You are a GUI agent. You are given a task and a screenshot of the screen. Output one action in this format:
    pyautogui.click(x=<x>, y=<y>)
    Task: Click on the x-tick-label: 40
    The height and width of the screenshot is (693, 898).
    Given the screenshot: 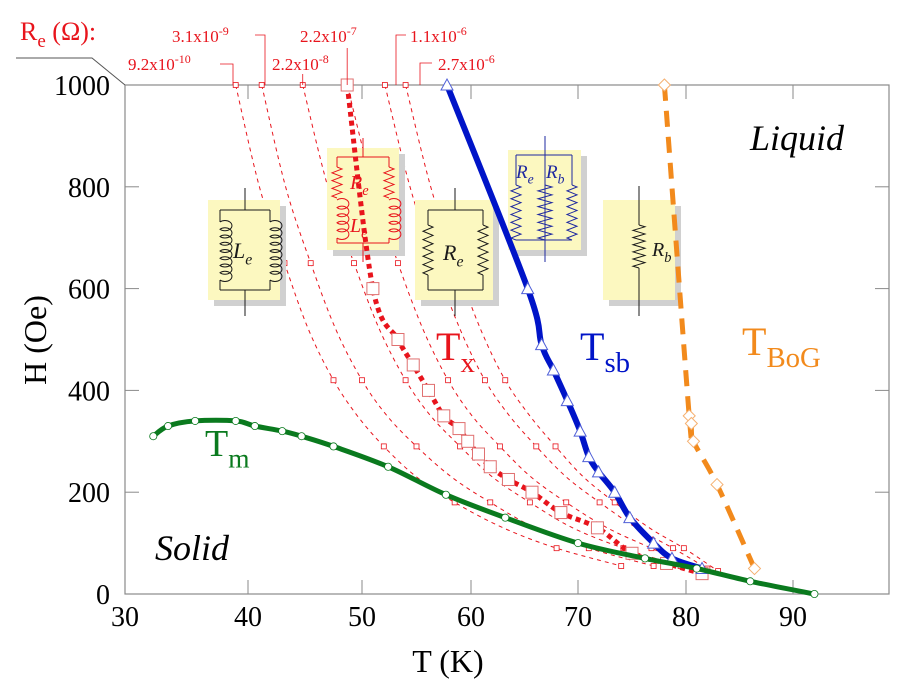 What is the action you would take?
    pyautogui.click(x=248, y=617)
    